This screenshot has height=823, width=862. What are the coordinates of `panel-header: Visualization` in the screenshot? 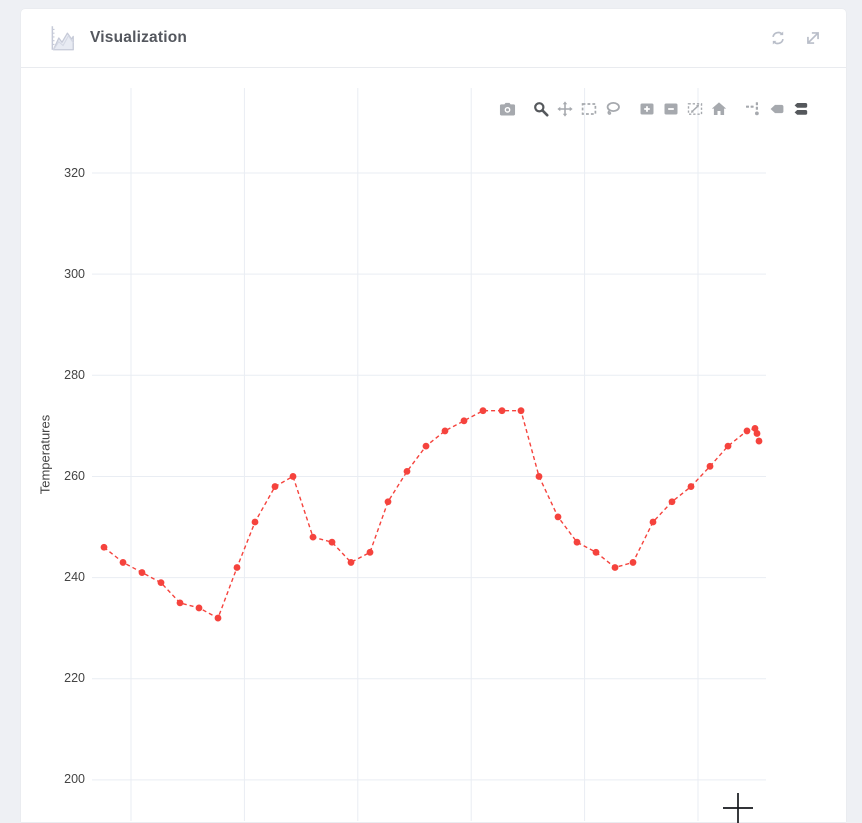 It's located at (433, 38).